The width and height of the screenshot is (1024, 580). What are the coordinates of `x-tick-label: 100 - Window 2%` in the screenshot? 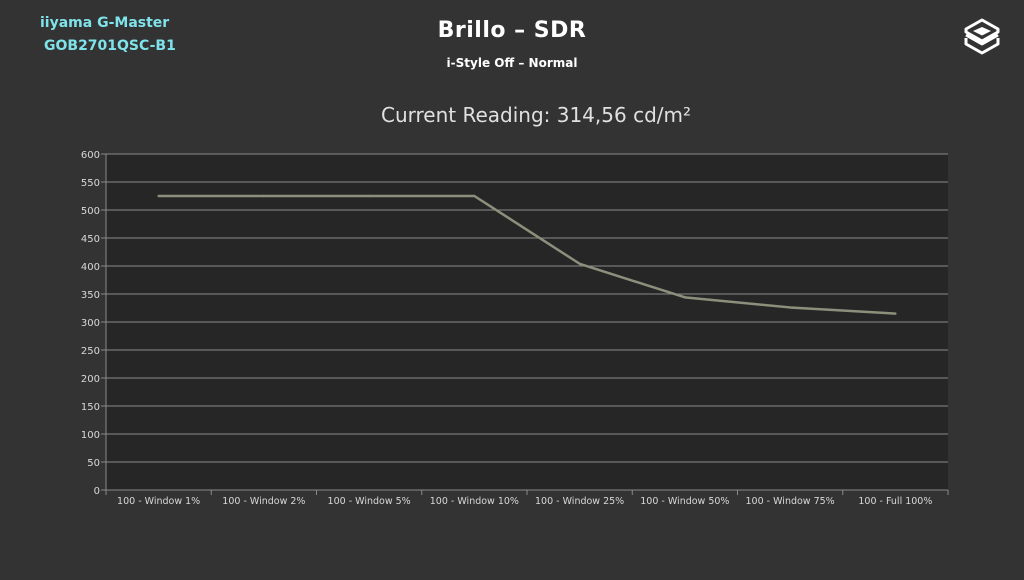 It's located at (263, 501).